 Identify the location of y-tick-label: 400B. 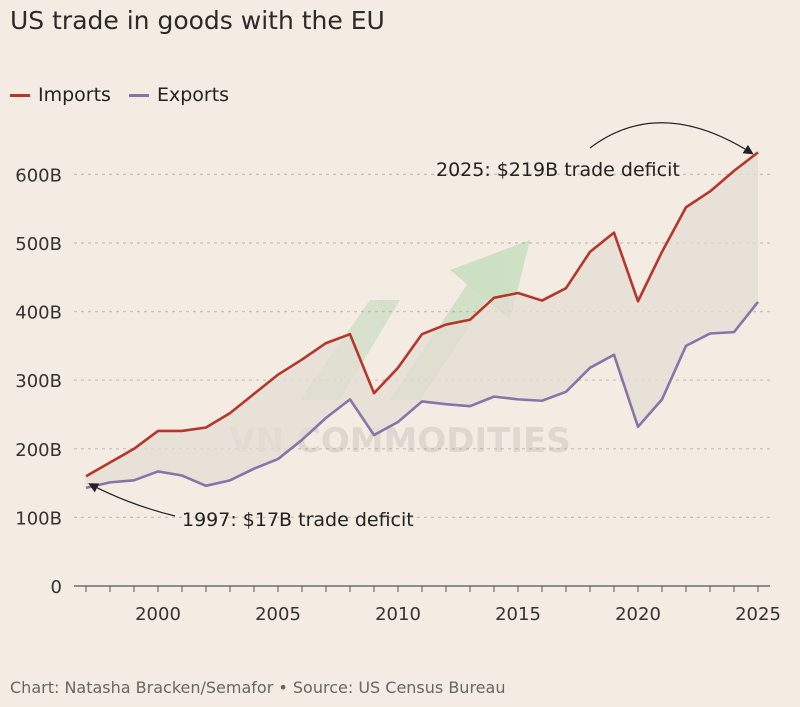
(38, 313).